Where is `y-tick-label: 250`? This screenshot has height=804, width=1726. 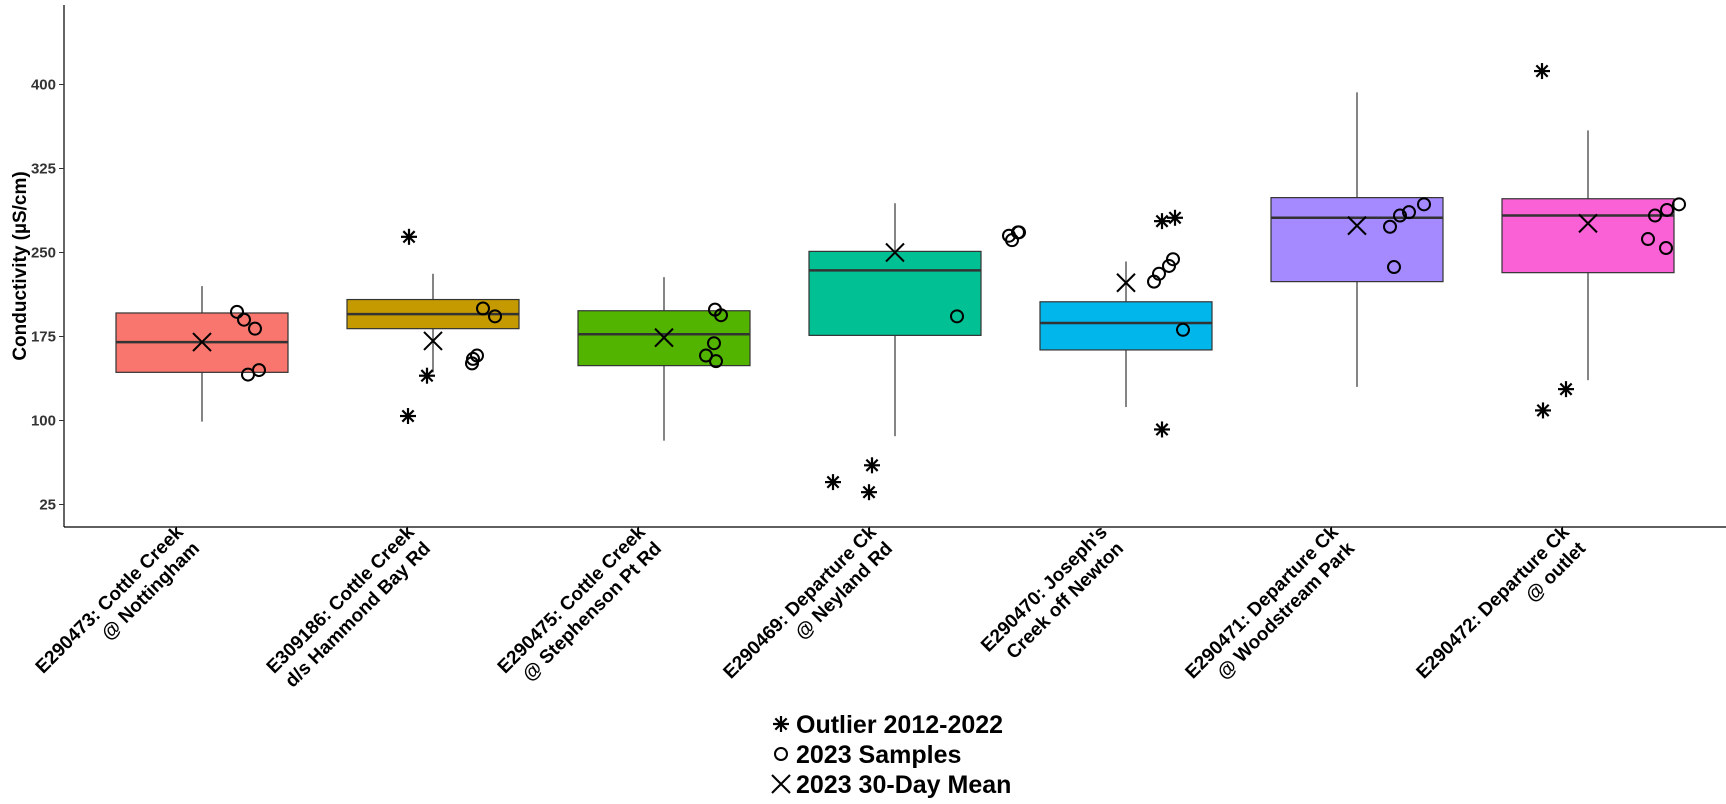 y-tick-label: 250 is located at coordinates (43, 253).